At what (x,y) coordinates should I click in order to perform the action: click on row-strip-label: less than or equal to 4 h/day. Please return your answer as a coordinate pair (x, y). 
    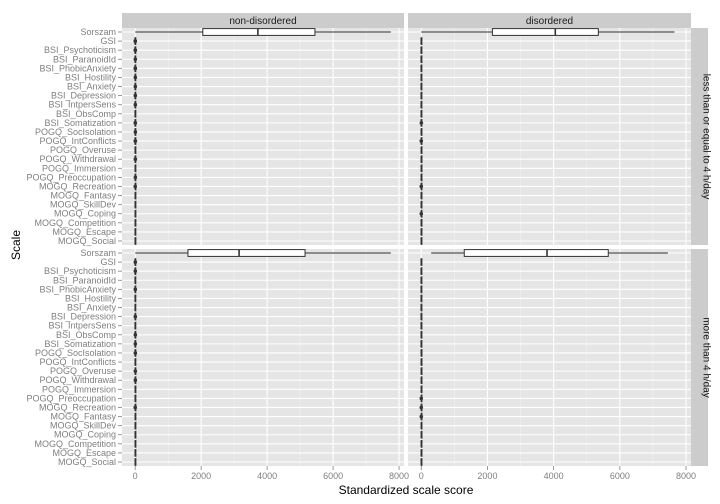
    Looking at the image, I should click on (706, 137).